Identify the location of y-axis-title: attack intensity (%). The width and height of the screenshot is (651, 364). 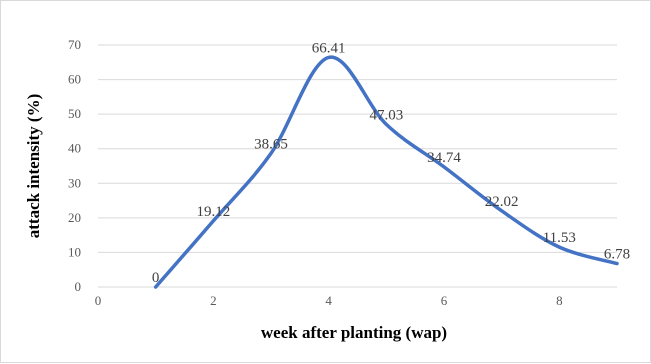
(33, 166).